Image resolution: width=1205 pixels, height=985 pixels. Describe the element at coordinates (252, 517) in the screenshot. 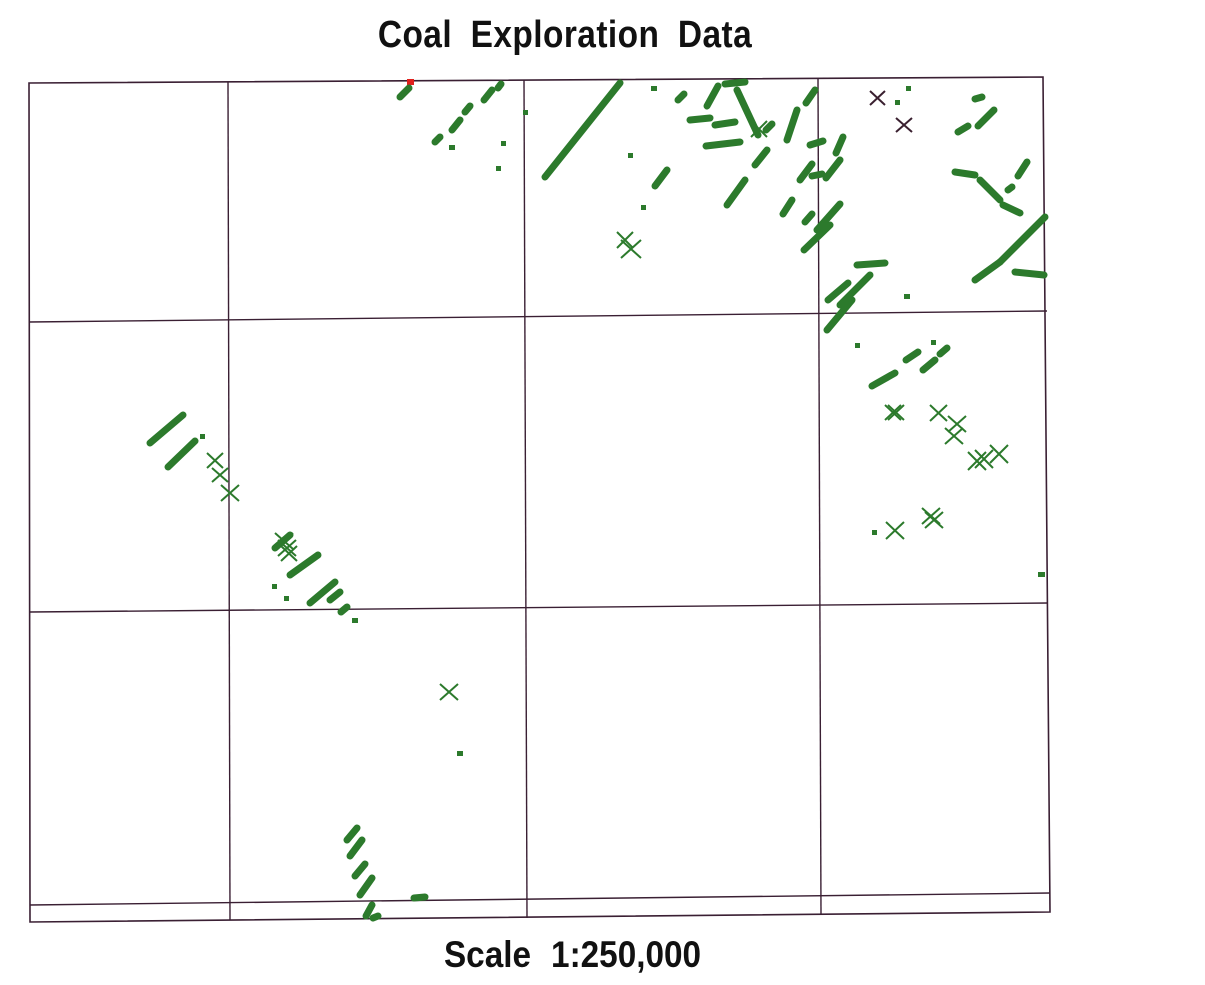

I see `seam-group-left` at that location.